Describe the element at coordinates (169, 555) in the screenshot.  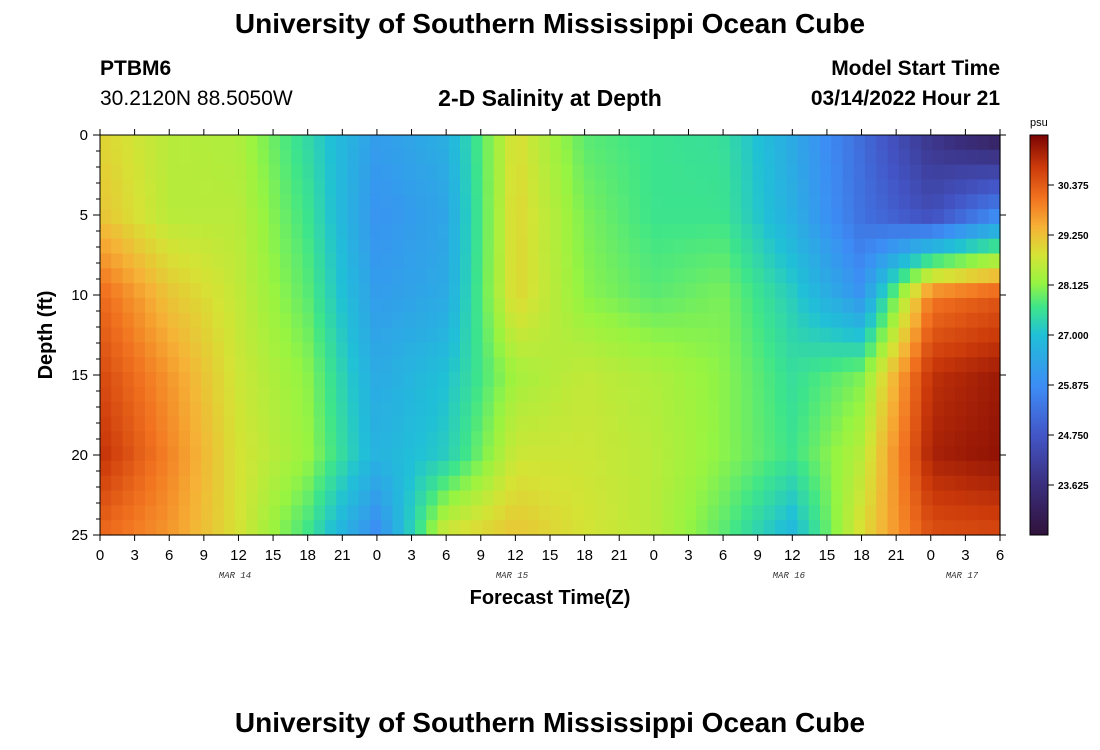
I see `x-tick-label: 6` at that location.